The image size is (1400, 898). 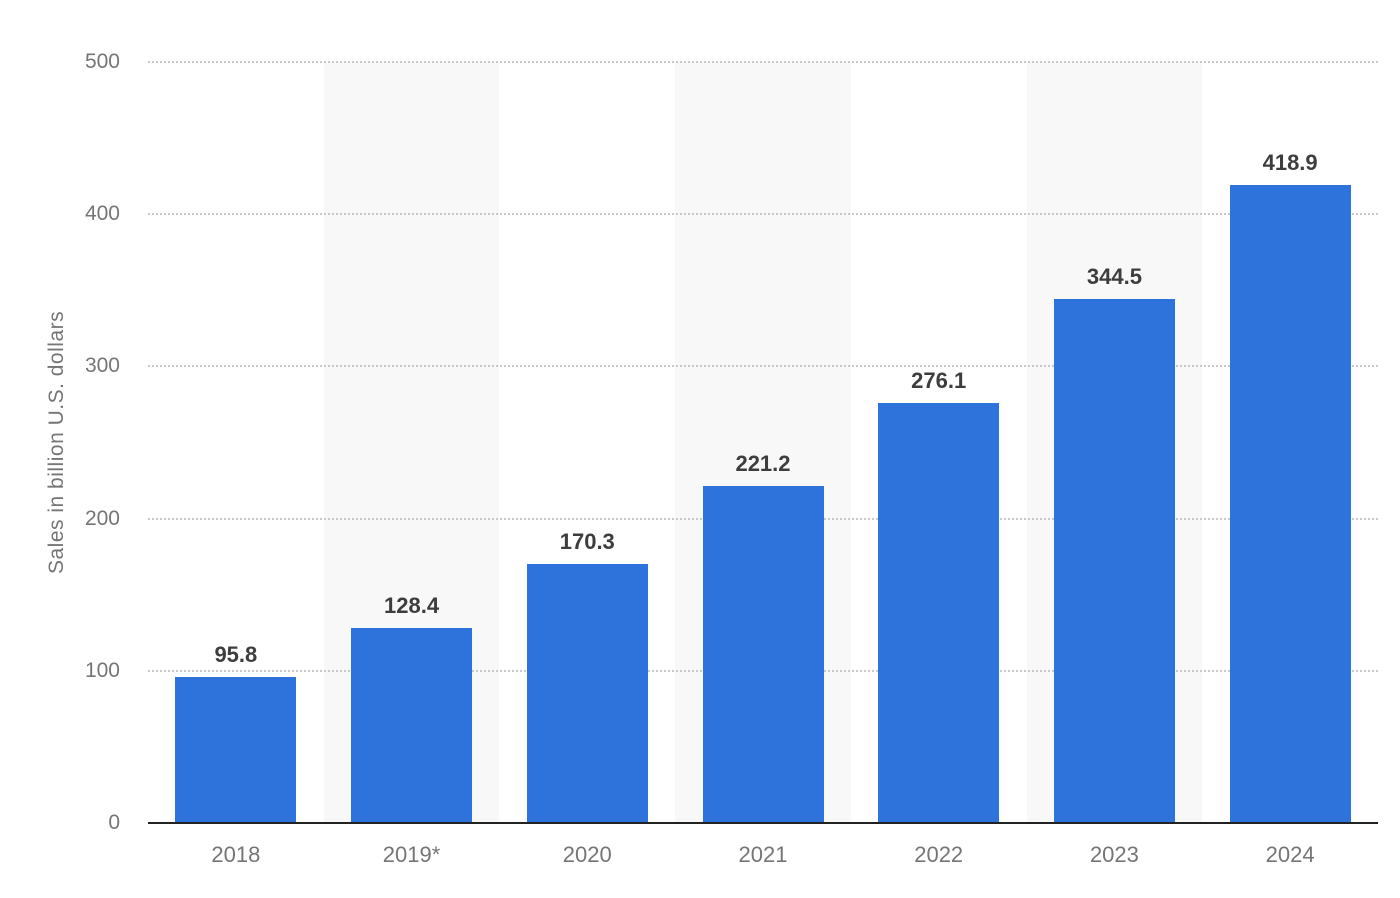 I want to click on y-axis-tick-label: 300, so click(x=102, y=366).